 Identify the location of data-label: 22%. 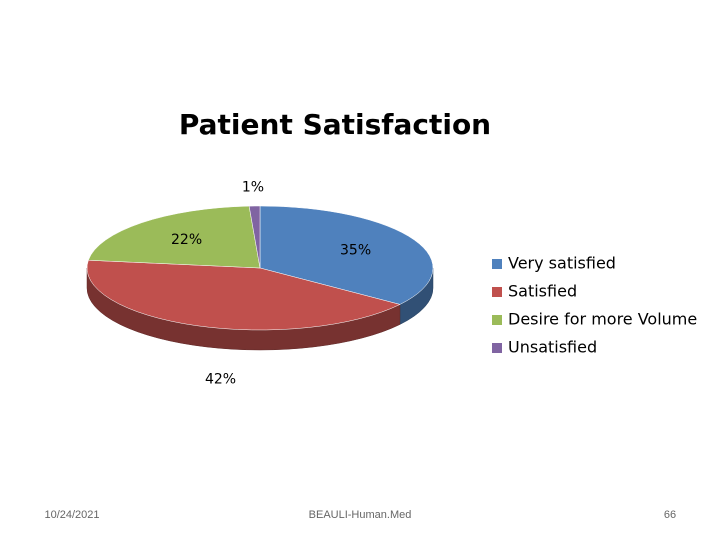
(186, 240).